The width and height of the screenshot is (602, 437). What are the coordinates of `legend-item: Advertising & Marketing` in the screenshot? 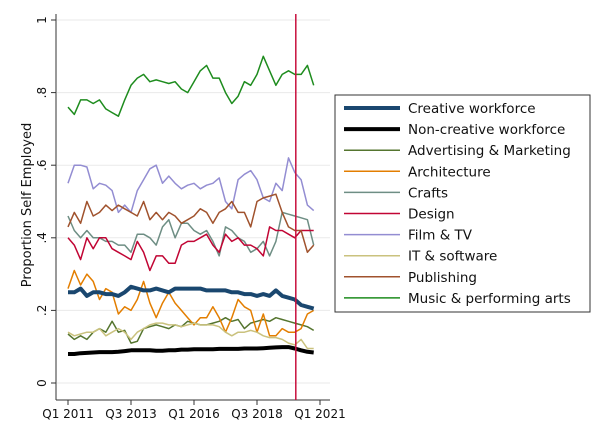 It's located at (457, 151).